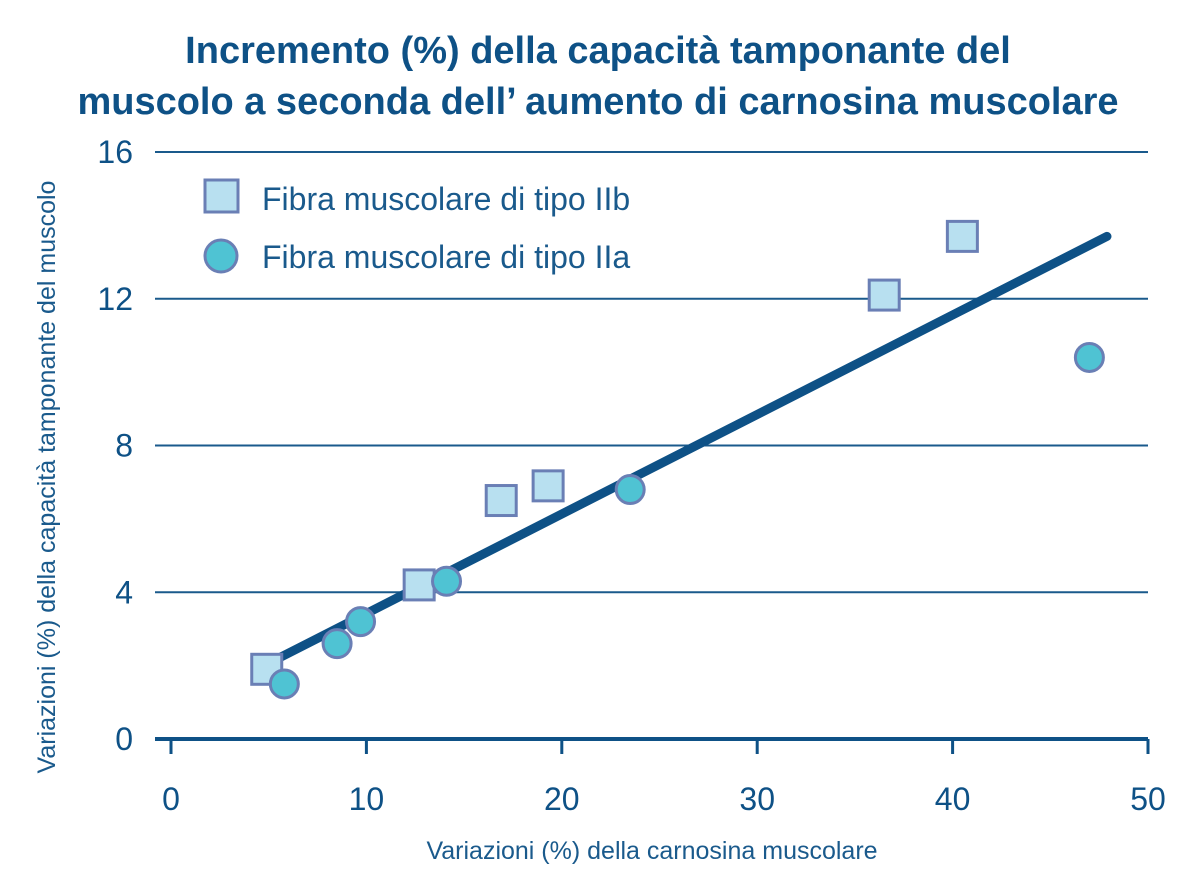 The height and width of the screenshot is (886, 1200). I want to click on legend-square-marker, so click(221, 196).